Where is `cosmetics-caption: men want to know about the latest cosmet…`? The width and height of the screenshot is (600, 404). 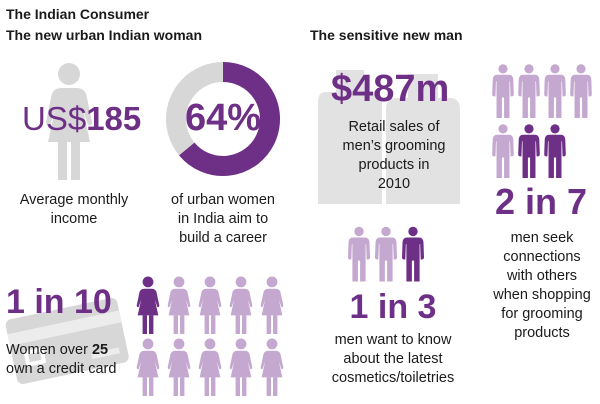 cosmetics-caption: men want to know about the latest cosmet… is located at coordinates (393, 359).